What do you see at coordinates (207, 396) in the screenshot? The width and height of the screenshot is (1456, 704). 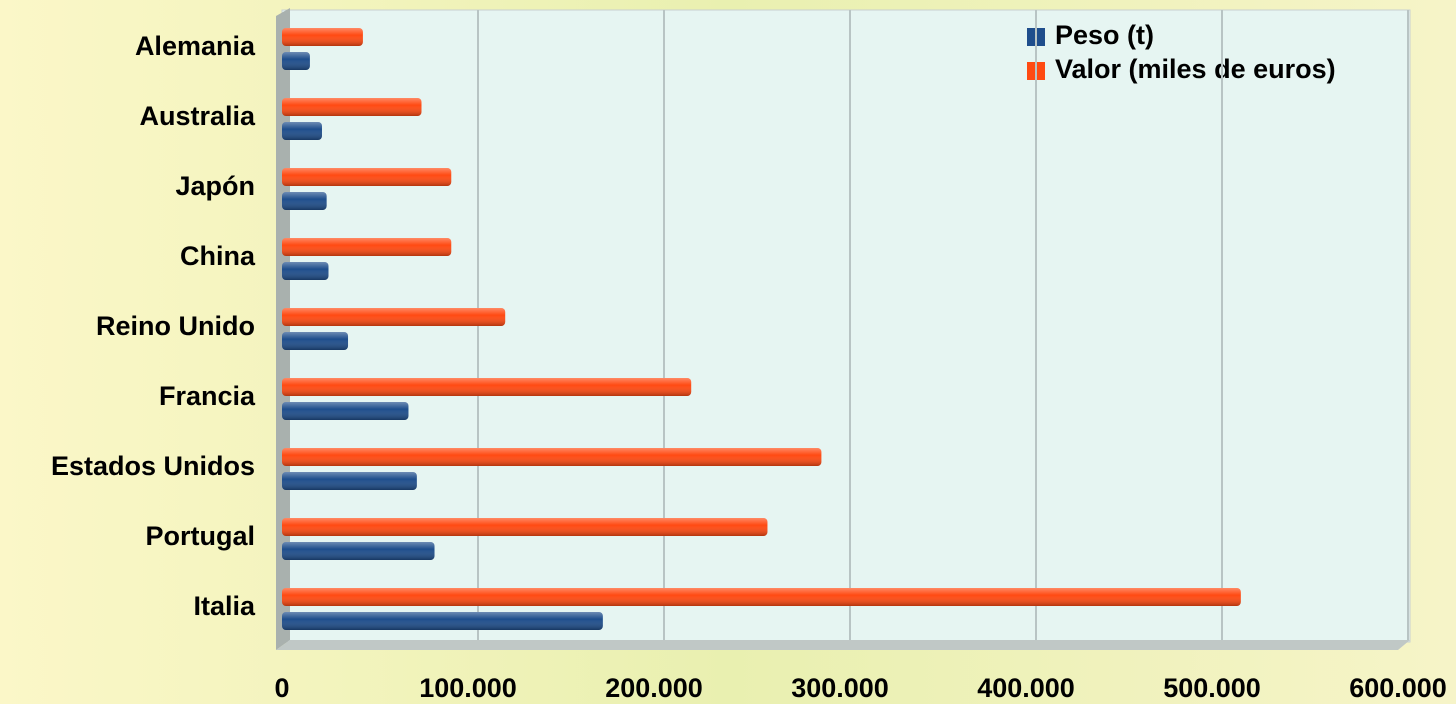 I see `y-tick-label: Francia` at bounding box center [207, 396].